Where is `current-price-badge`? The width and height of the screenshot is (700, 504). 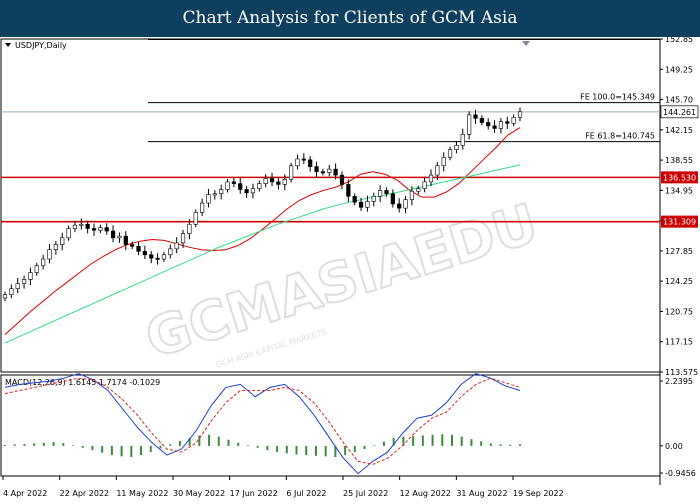 current-price-badge is located at coordinates (679, 112).